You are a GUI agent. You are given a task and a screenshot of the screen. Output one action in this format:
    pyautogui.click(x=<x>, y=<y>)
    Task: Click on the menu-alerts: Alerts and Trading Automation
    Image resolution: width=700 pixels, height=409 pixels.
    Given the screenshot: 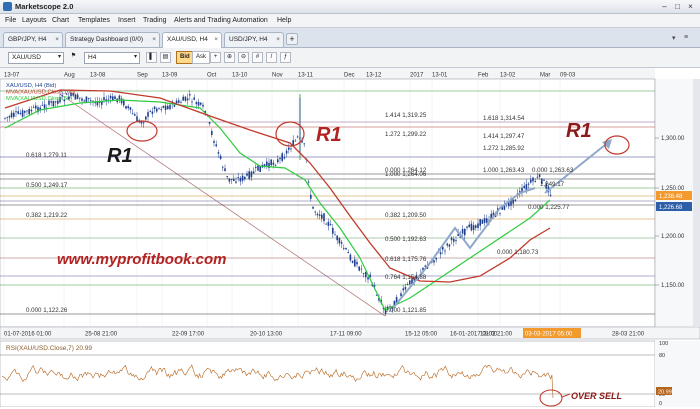 What is the action you would take?
    pyautogui.click(x=221, y=20)
    